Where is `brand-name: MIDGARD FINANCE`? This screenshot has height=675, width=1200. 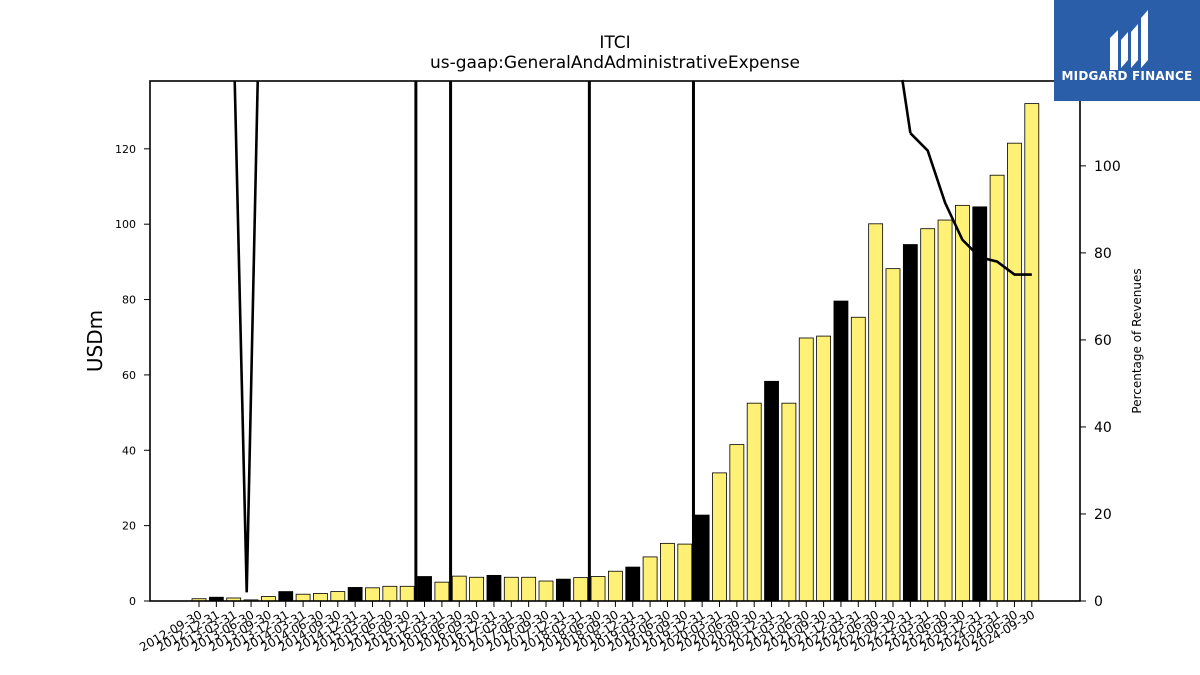 brand-name: MIDGARD FINANCE is located at coordinates (1127, 76).